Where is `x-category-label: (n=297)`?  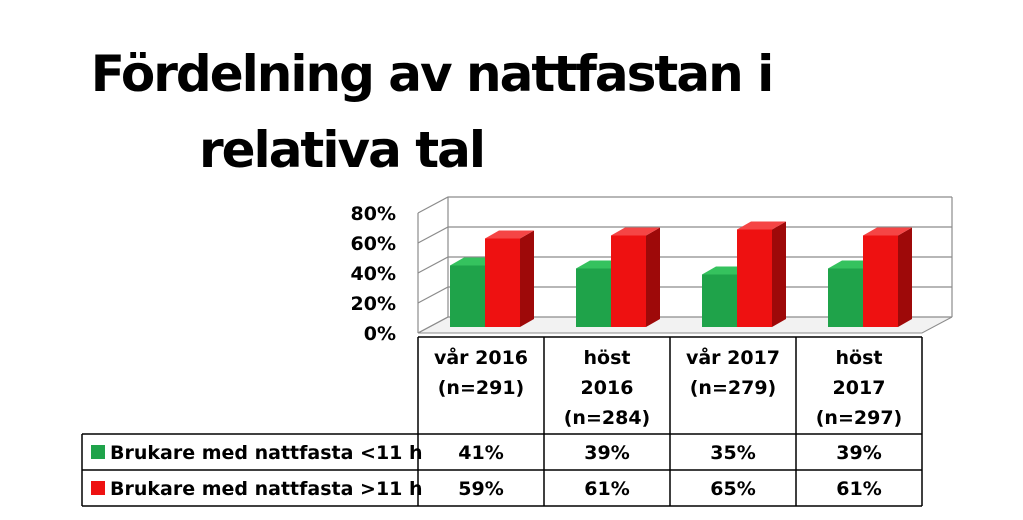
x-category-label: (n=297) is located at coordinates (859, 418).